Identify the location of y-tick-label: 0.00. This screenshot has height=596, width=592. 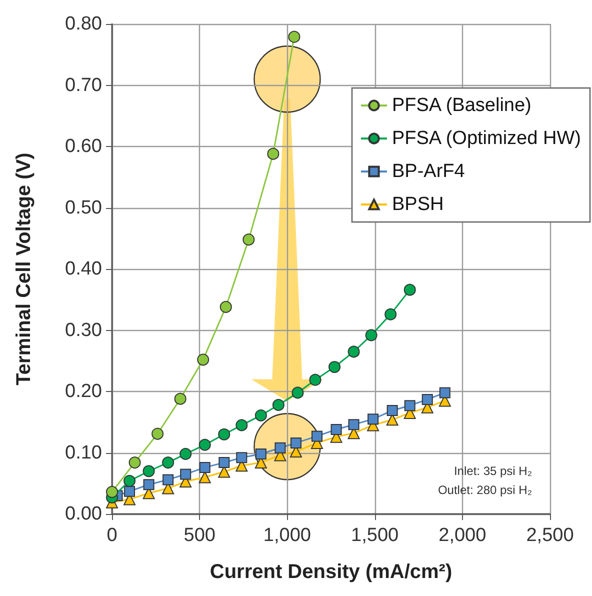
(83, 514).